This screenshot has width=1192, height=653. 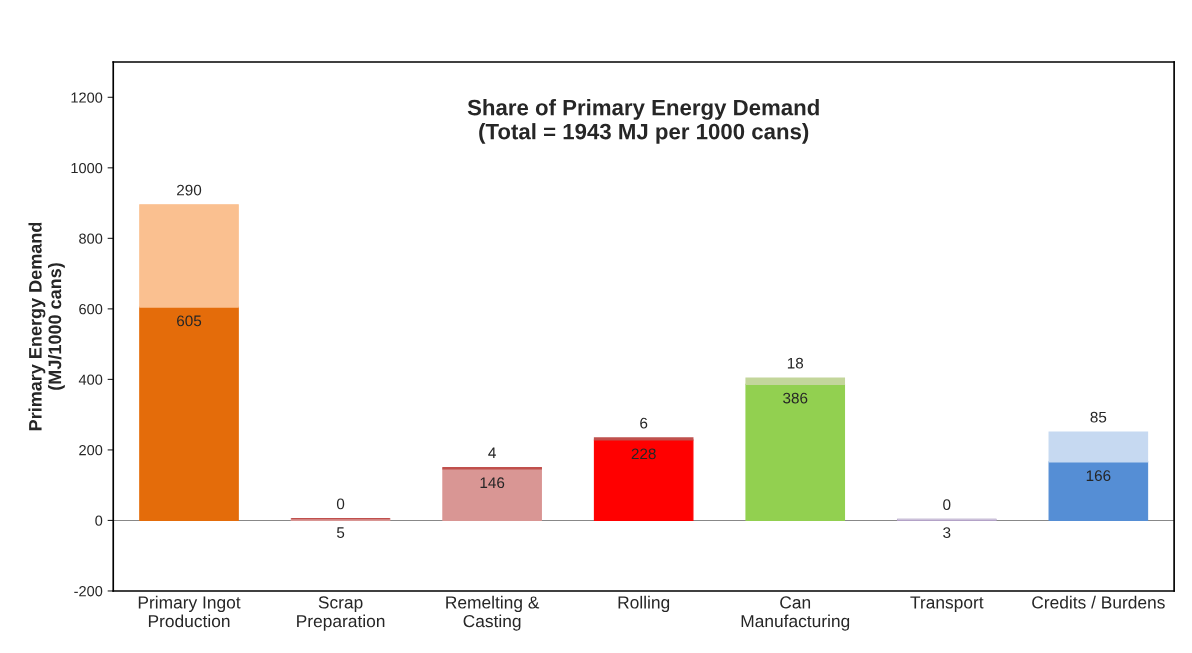 What do you see at coordinates (643, 454) in the screenshot?
I see `data-label: 228` at bounding box center [643, 454].